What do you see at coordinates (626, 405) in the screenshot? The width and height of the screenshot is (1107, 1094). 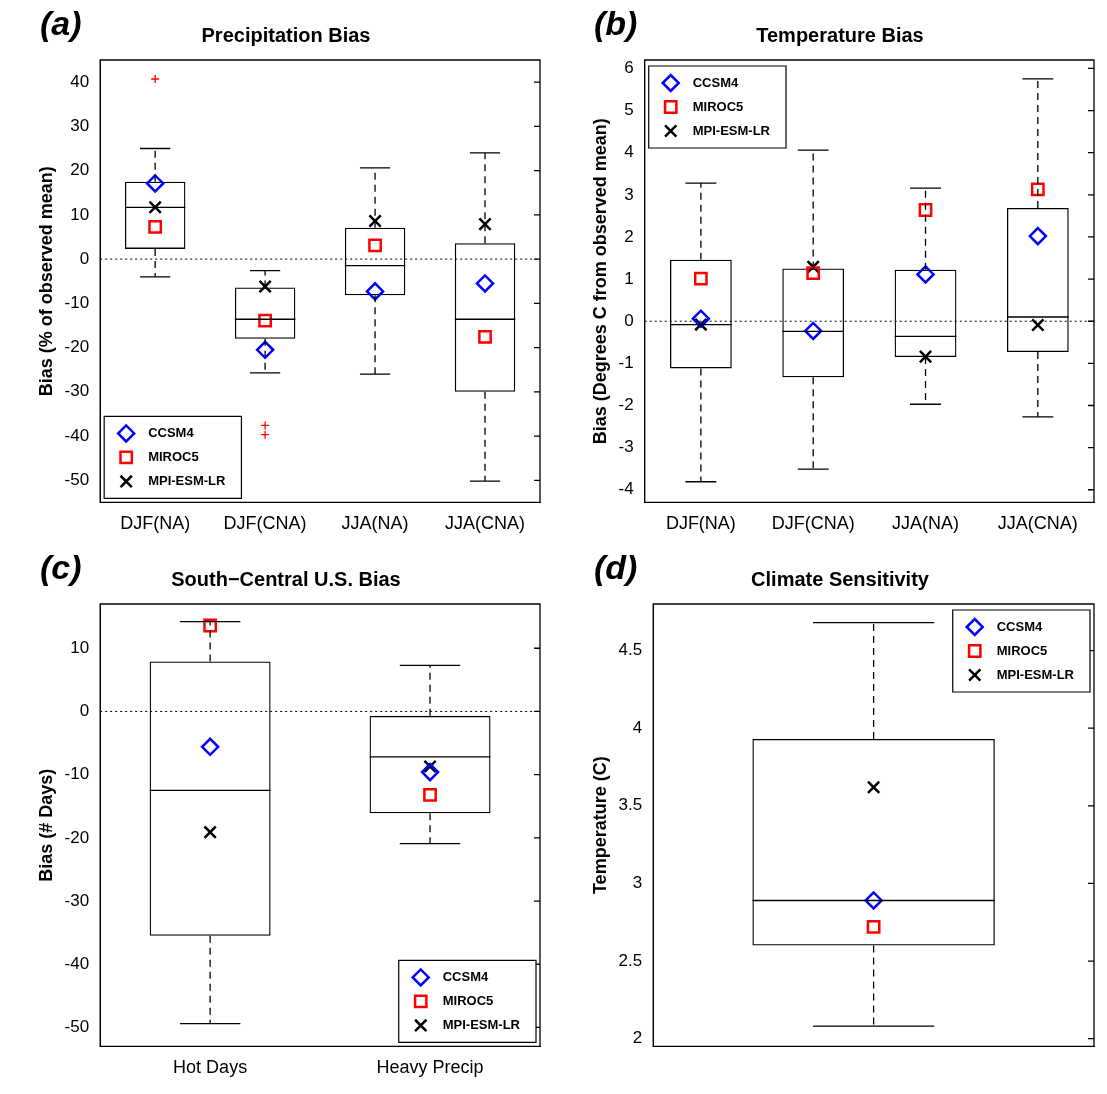 I see `y-tick-label: -2` at bounding box center [626, 405].